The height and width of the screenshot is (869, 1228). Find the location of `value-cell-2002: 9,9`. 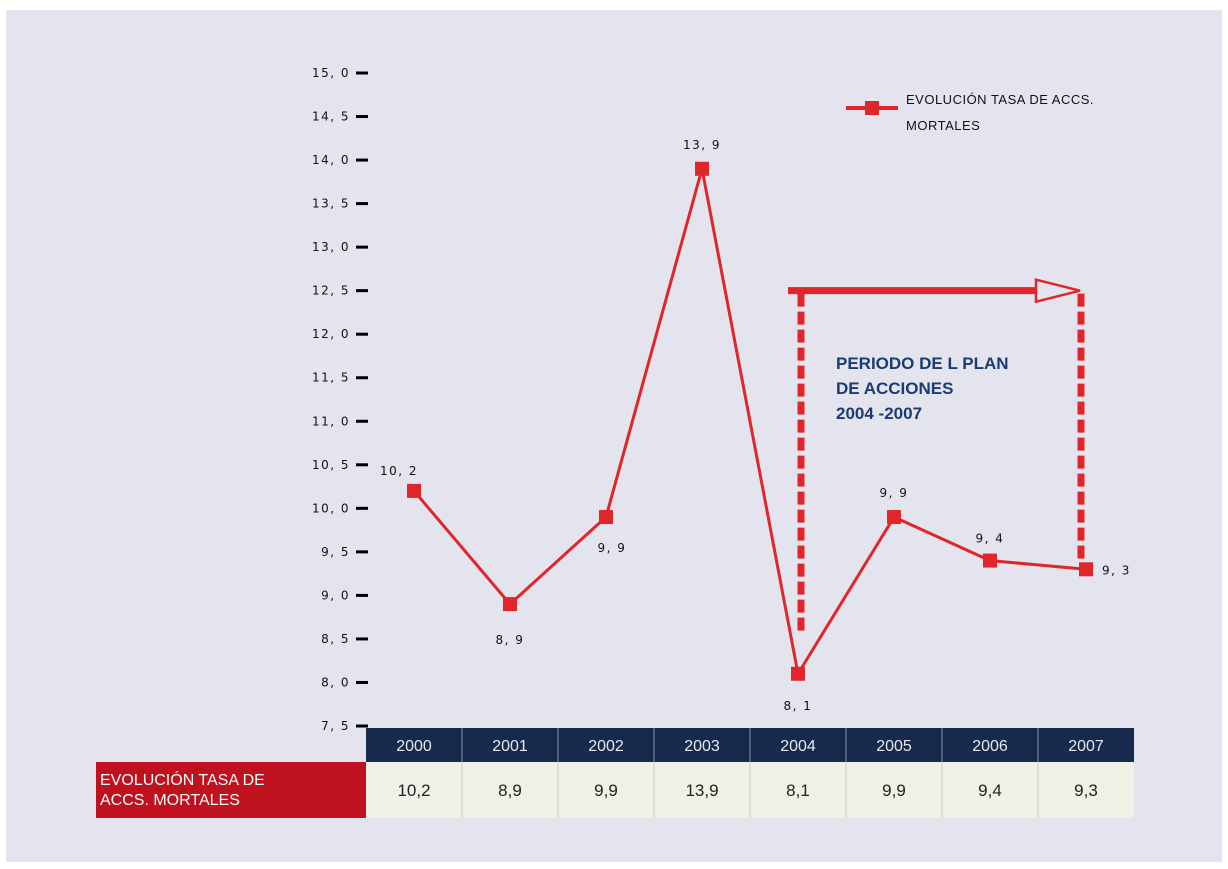

value-cell-2002: 9,9 is located at coordinates (606, 790).